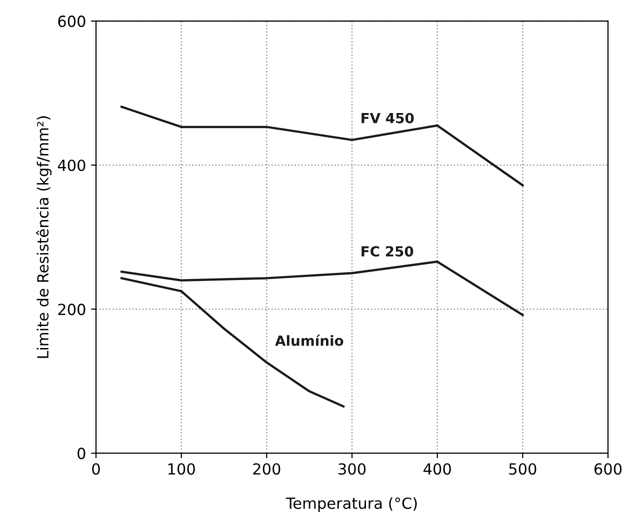  What do you see at coordinates (266, 469) in the screenshot?
I see `x-tick-label: 200` at bounding box center [266, 469].